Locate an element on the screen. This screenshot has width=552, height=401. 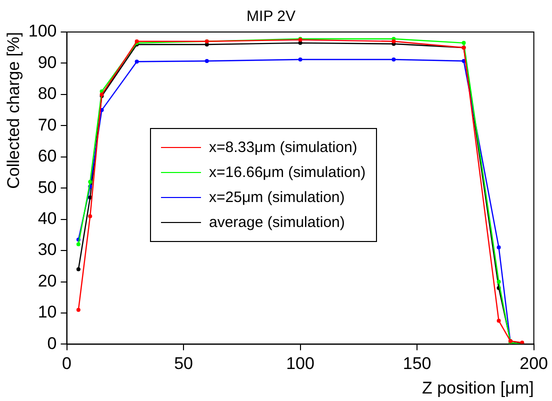
y-tick-label: 60 is located at coordinates (47, 156).